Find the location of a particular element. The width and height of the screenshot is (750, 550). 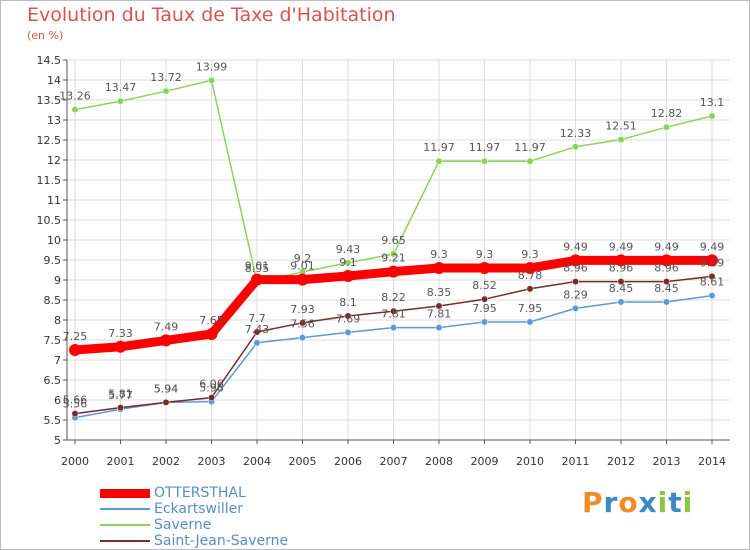

data-label: 7.95 is located at coordinates (484, 308).